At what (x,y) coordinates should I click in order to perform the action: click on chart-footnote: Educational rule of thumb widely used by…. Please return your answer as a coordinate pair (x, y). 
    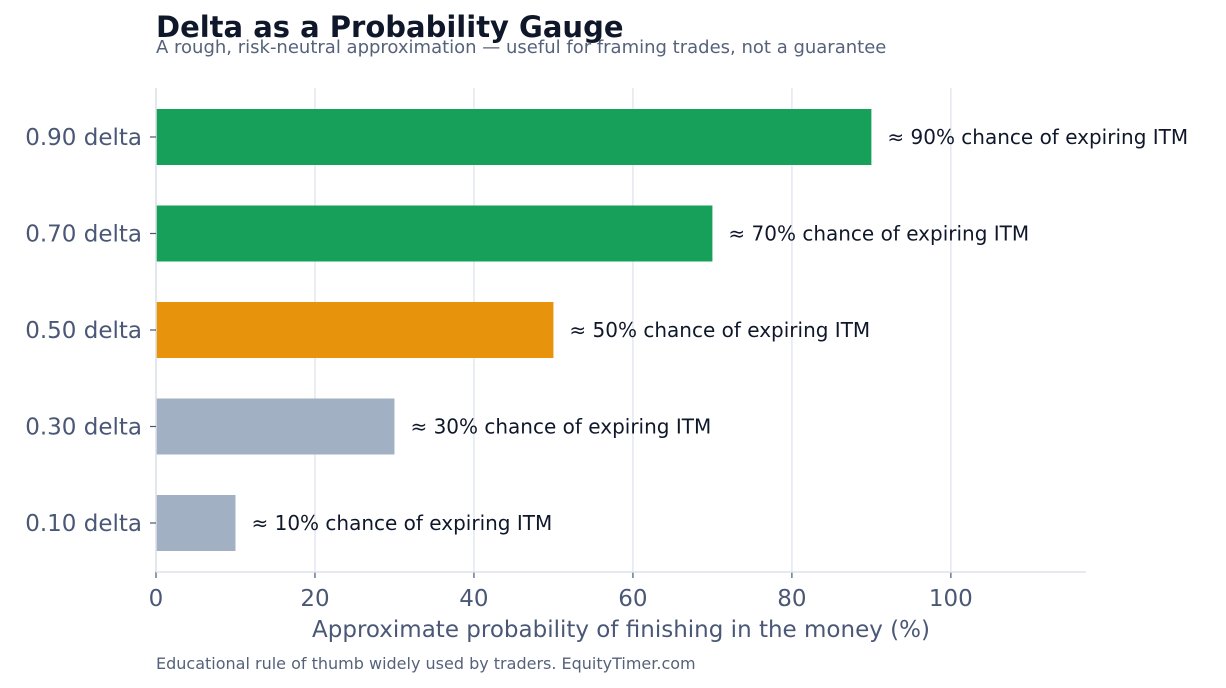
    Looking at the image, I should click on (426, 663).